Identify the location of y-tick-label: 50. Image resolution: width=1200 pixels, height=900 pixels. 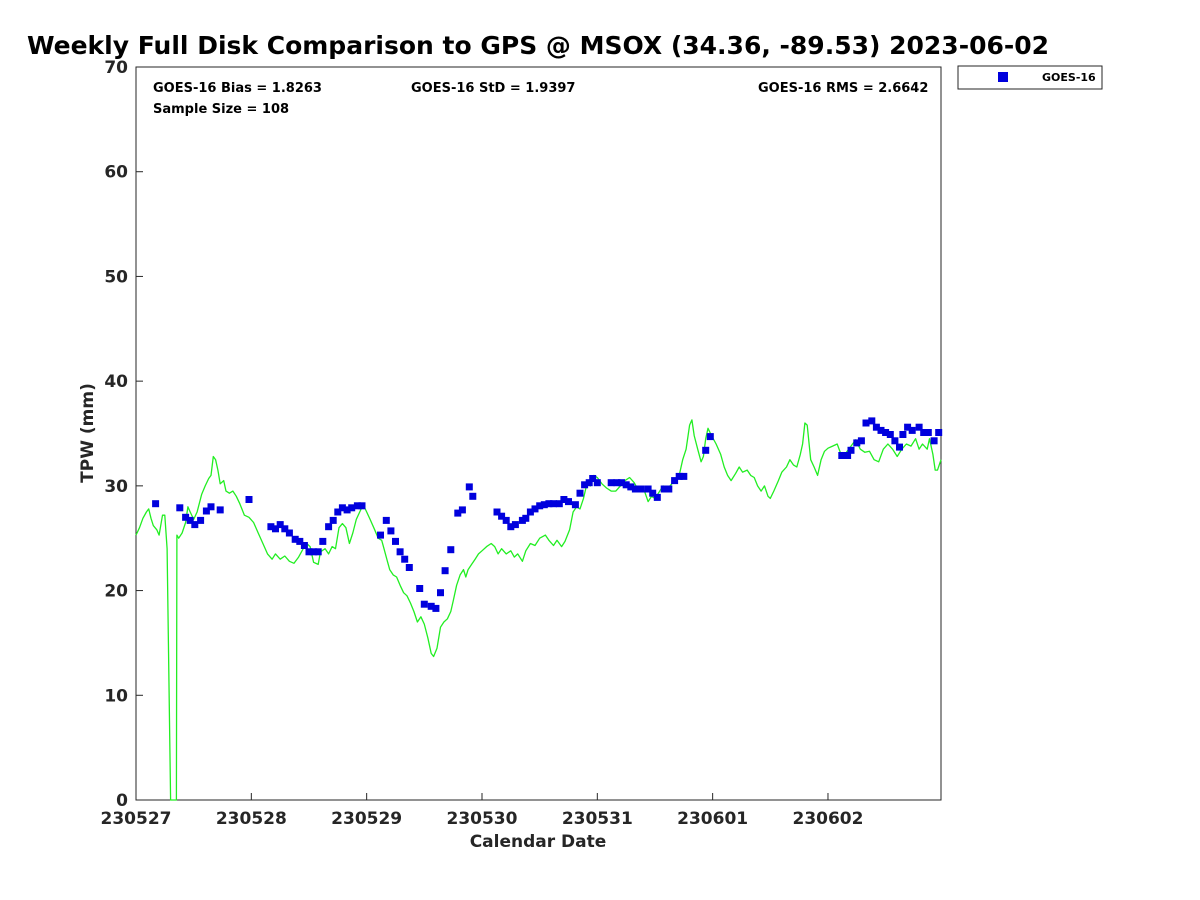
(116, 277).